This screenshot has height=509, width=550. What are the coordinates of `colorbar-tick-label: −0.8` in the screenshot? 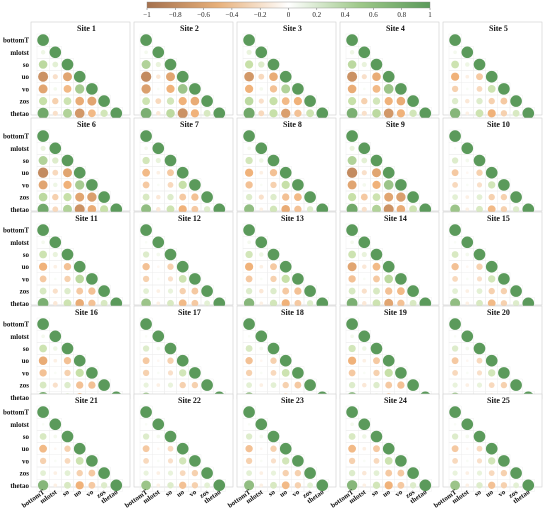 It's located at (175, 15).